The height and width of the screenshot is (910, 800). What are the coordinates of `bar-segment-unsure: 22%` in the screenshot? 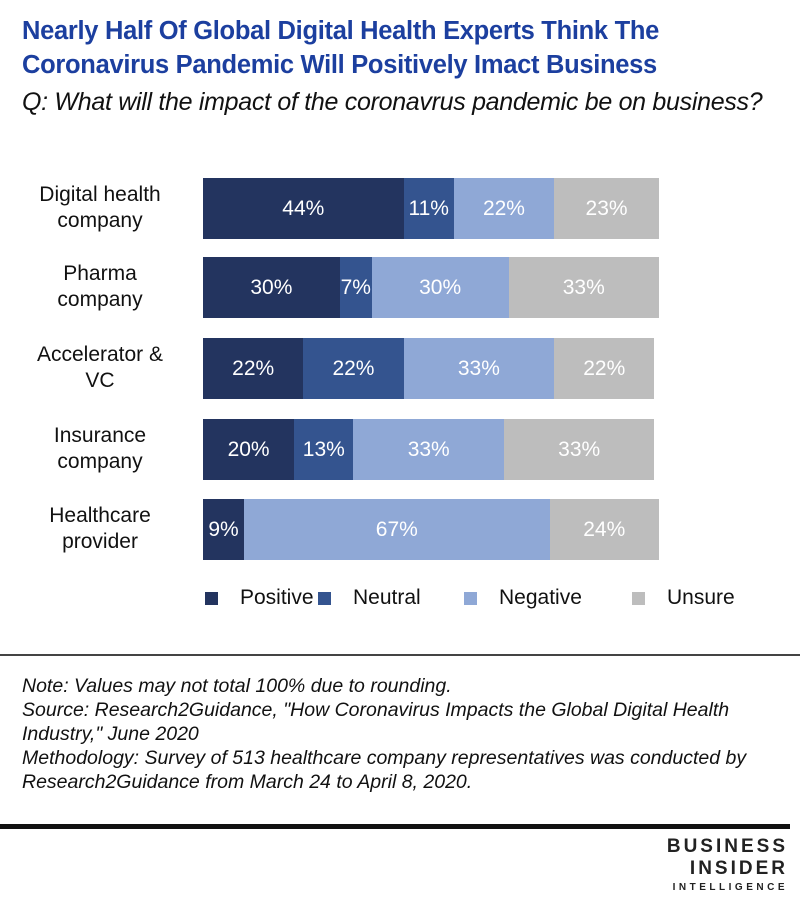 It's located at (604, 368).